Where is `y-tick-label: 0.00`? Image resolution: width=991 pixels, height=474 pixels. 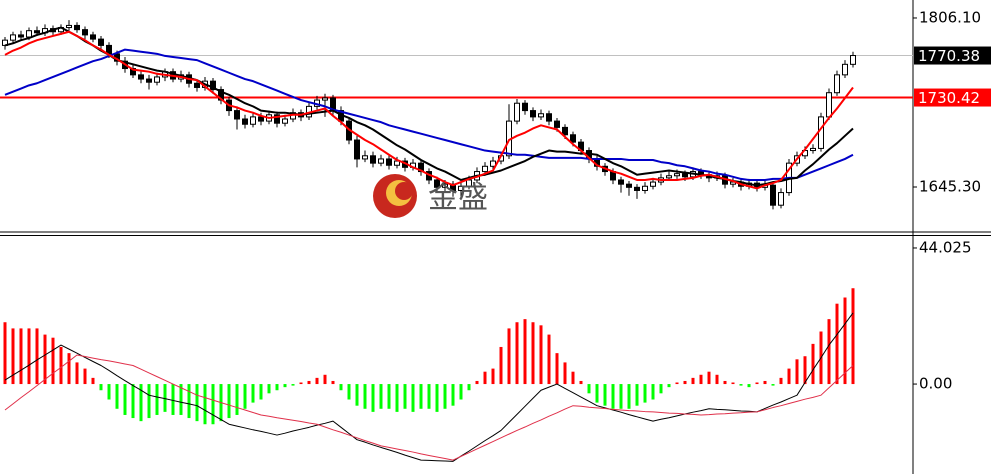
y-tick-label: 0.00 is located at coordinates (935, 384).